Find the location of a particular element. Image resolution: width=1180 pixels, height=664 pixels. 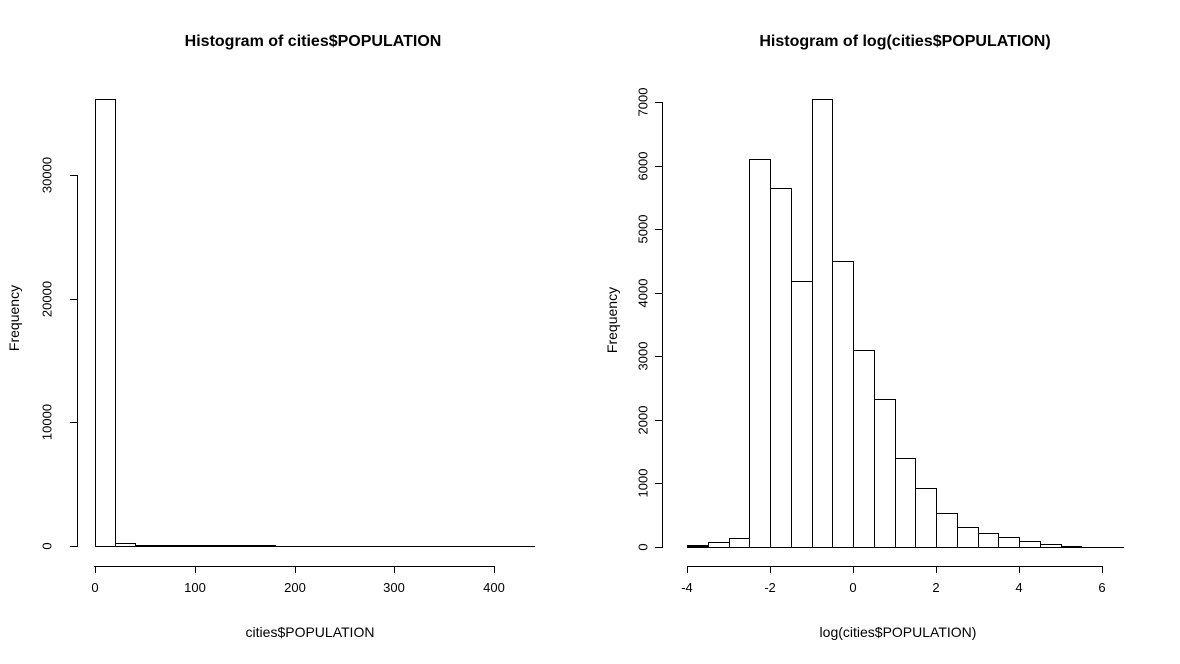

y-tick-label: 20000 is located at coordinates (47, 299).